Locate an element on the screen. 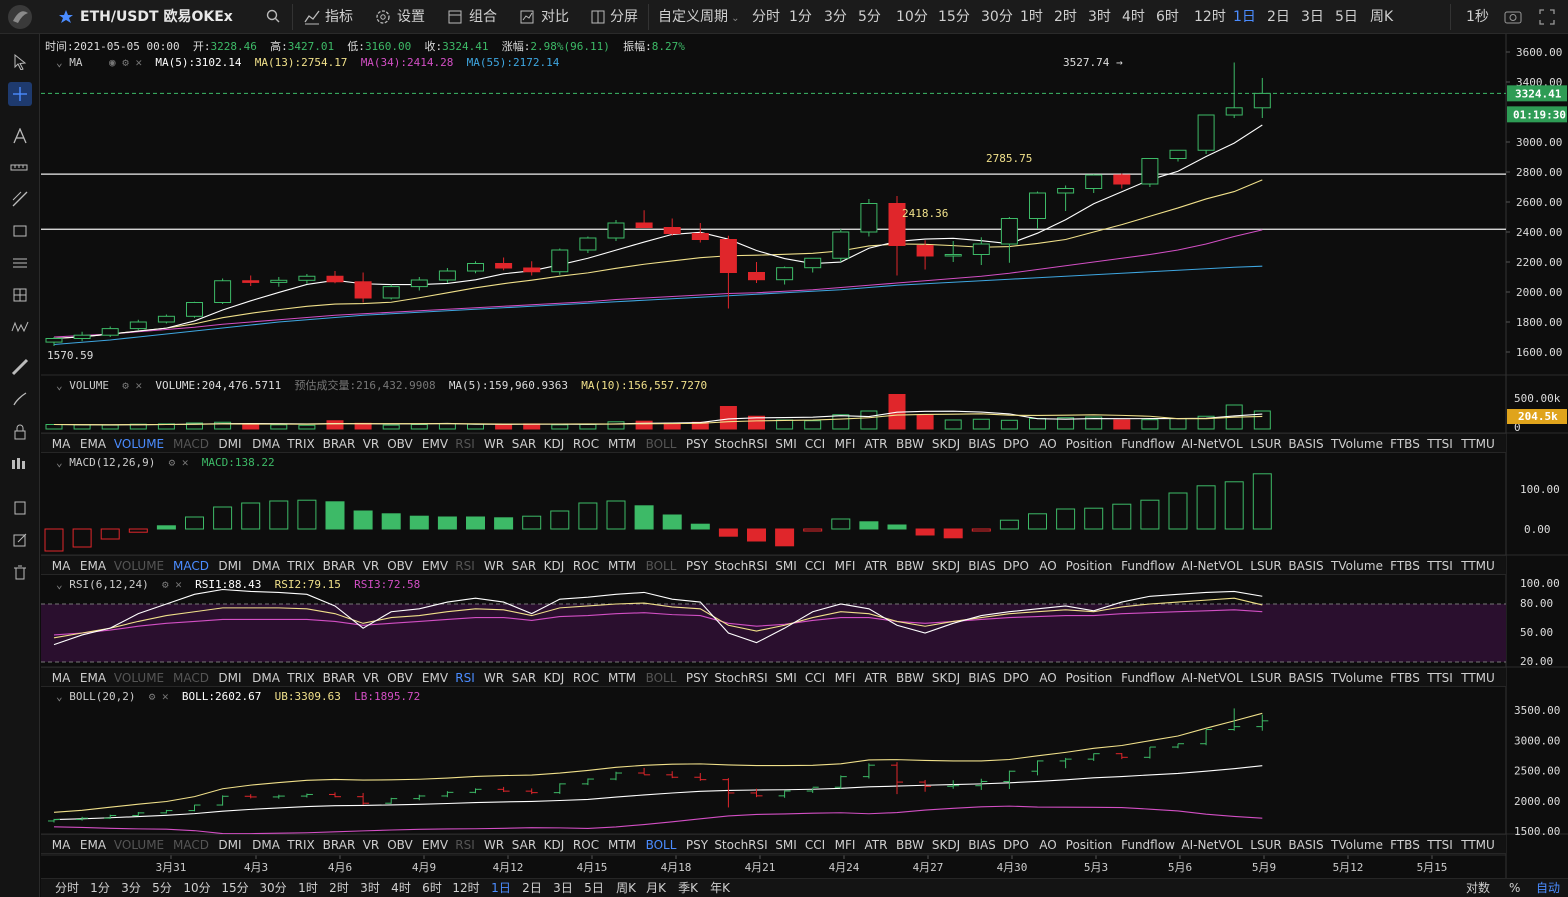  period-0: 分时 is located at coordinates (766, 17).